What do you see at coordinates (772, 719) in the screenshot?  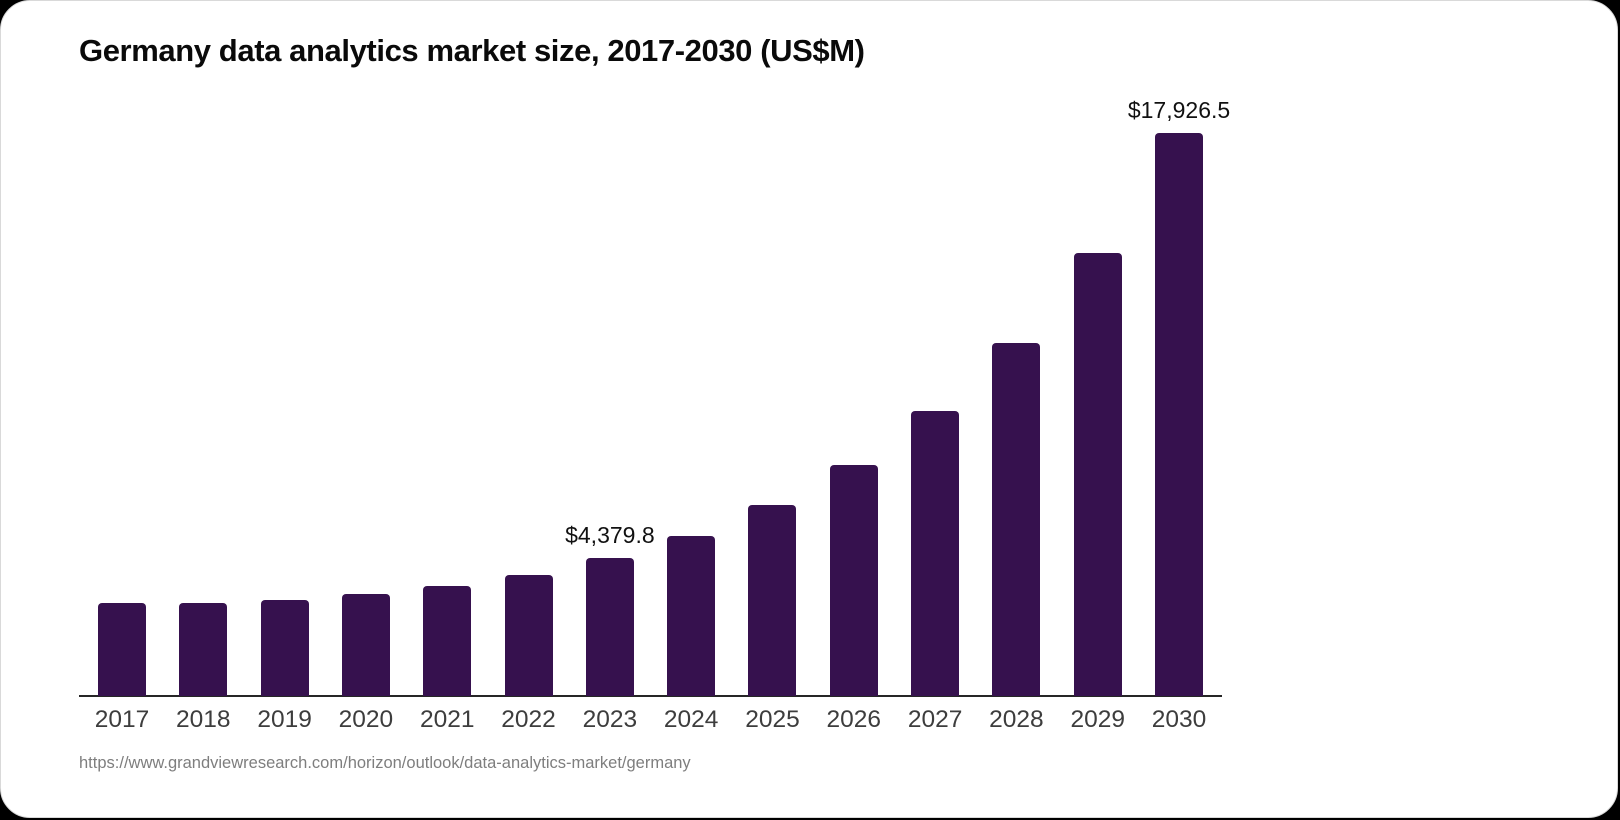 I see `x-tick-2025: 2025` at bounding box center [772, 719].